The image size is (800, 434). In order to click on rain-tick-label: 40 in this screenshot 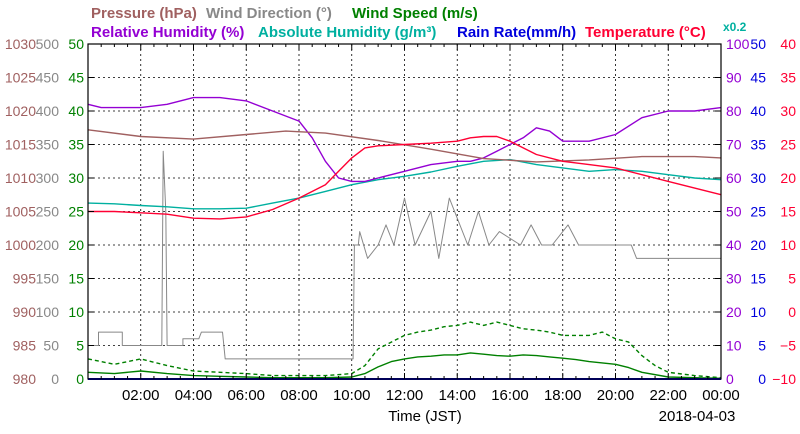, I will do `click(758, 111)`.